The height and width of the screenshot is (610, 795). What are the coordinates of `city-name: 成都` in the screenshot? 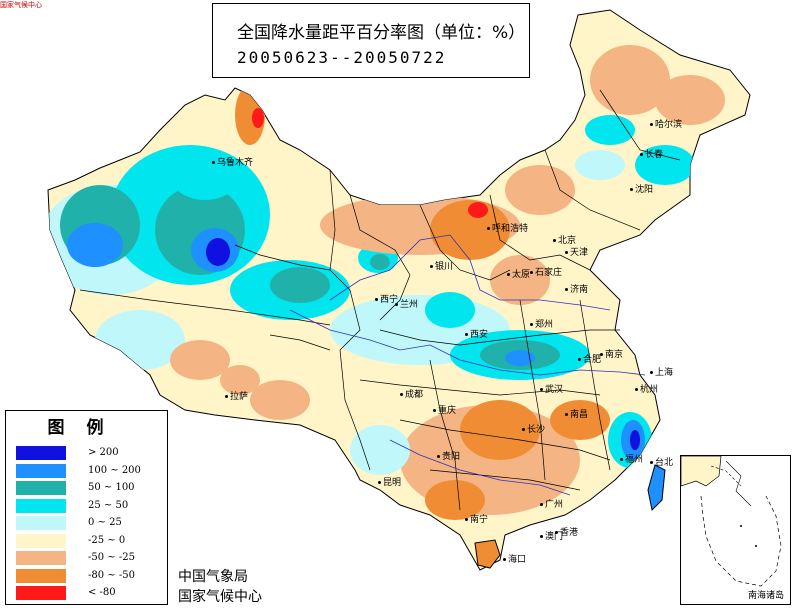 It's located at (414, 395).